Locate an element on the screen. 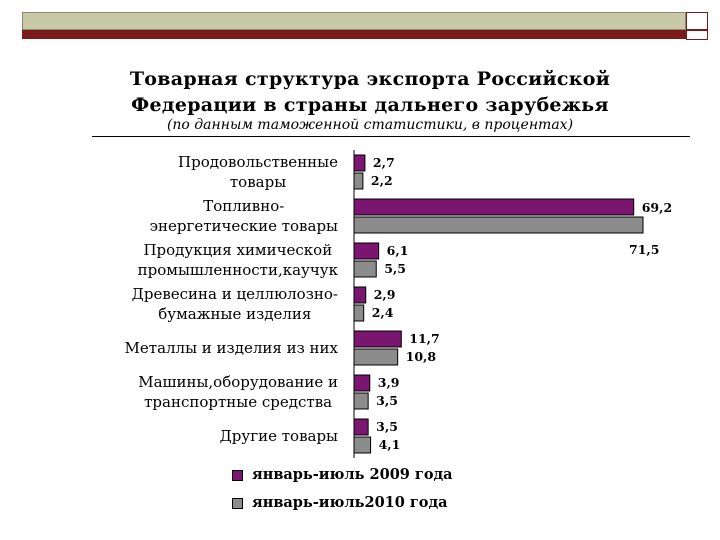 This screenshot has width=720, height=540. category-label-line: Металлы и изделия из них is located at coordinates (231, 348).